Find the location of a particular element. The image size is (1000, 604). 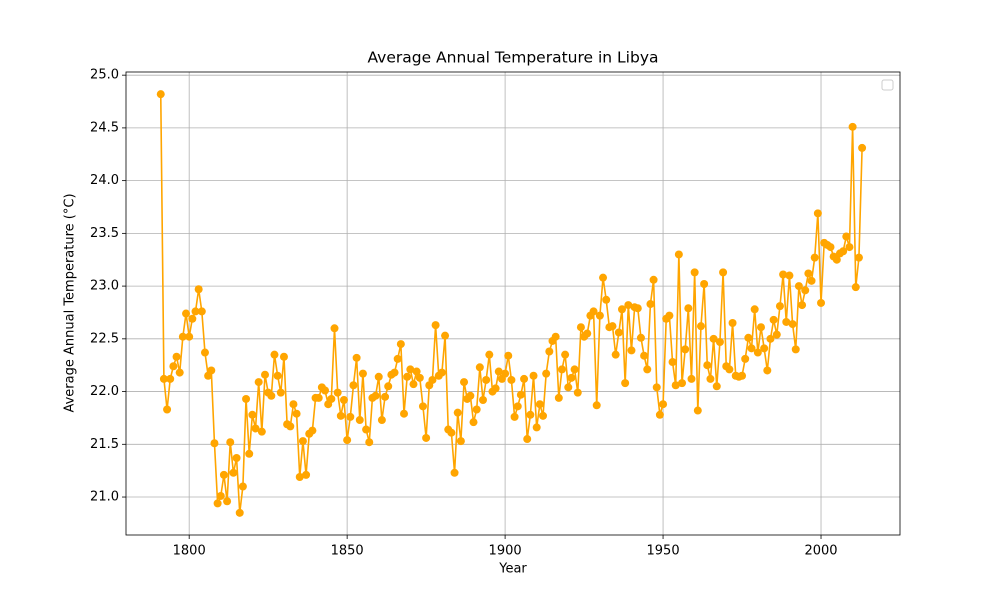

x-tick-label: 1900 is located at coordinates (505, 551).